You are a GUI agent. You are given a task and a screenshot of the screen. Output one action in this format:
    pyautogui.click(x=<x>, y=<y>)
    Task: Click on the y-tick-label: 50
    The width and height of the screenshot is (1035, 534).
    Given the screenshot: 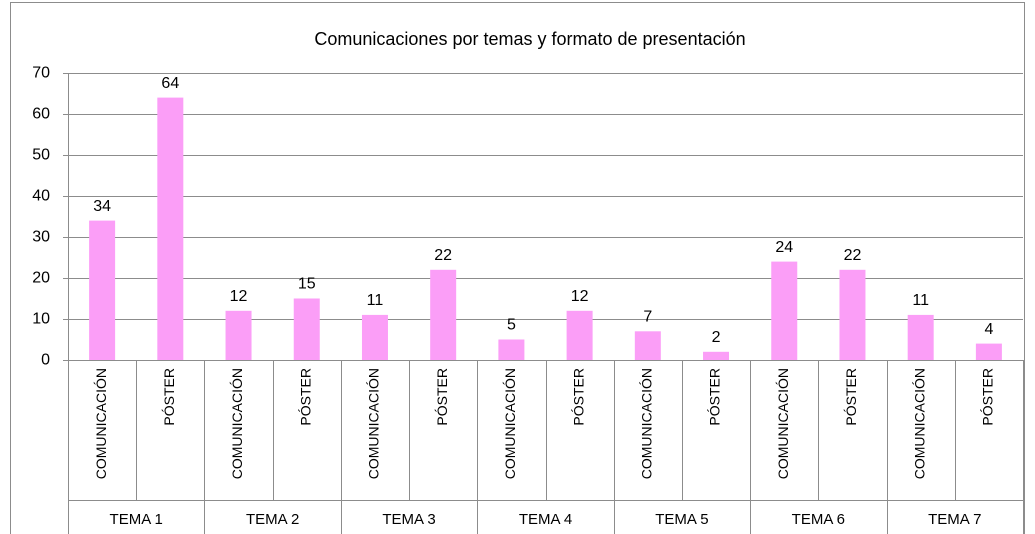 What is the action you would take?
    pyautogui.click(x=41, y=155)
    